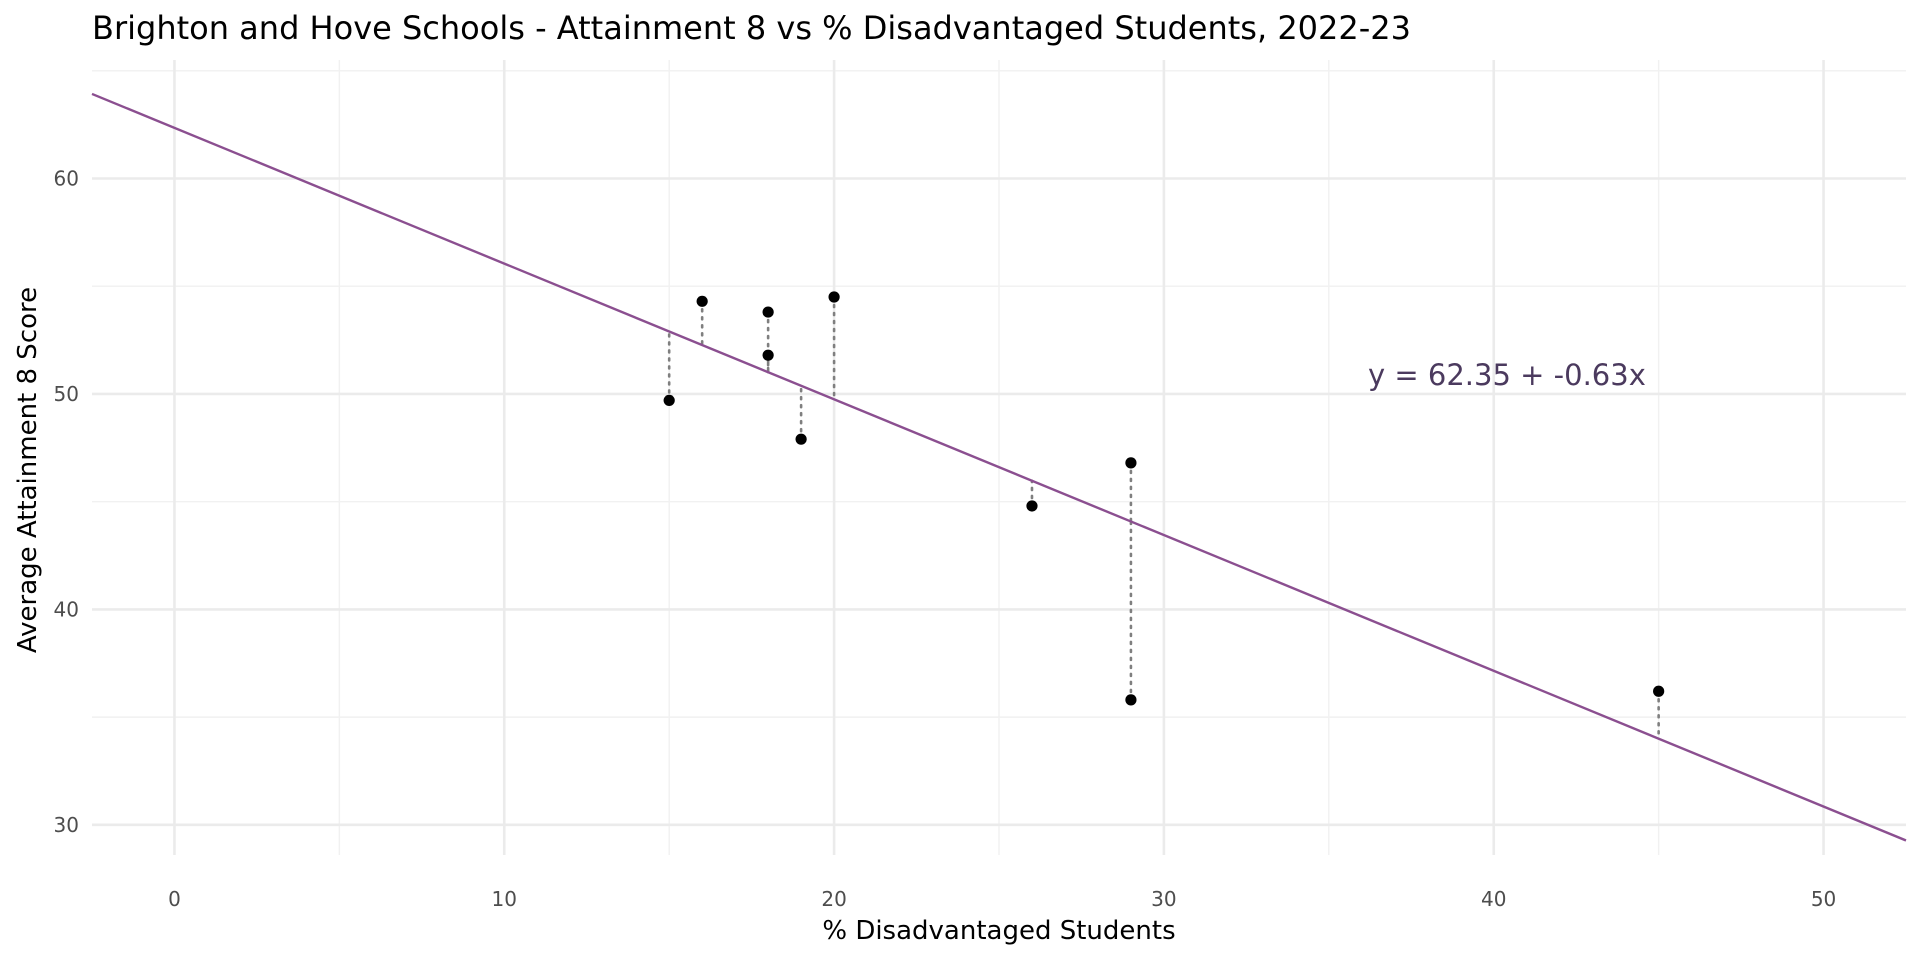 The height and width of the screenshot is (960, 1920). I want to click on x-tick-label: 40, so click(1493, 899).